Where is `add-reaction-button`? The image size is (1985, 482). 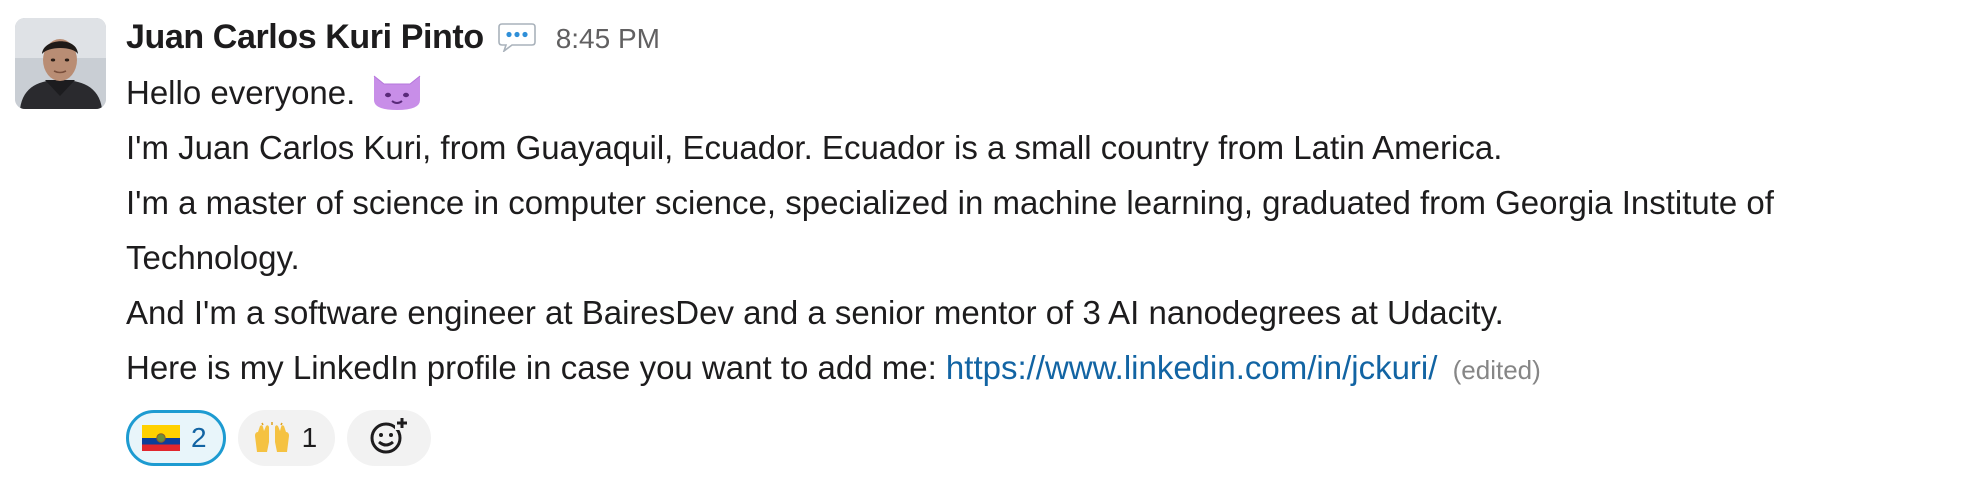
add-reaction-button is located at coordinates (389, 438).